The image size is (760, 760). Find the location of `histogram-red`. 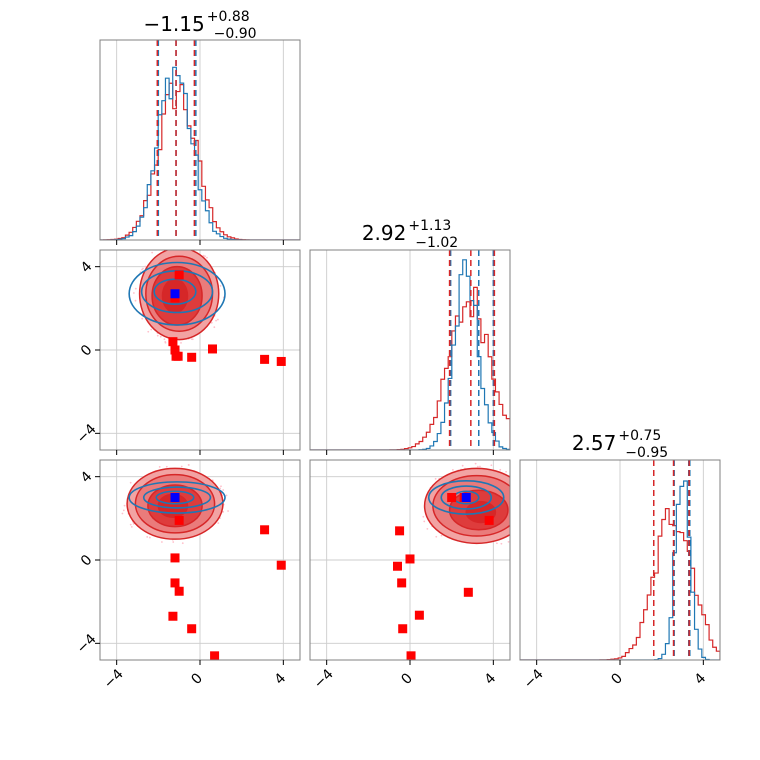

histogram-red is located at coordinates (620, 584).